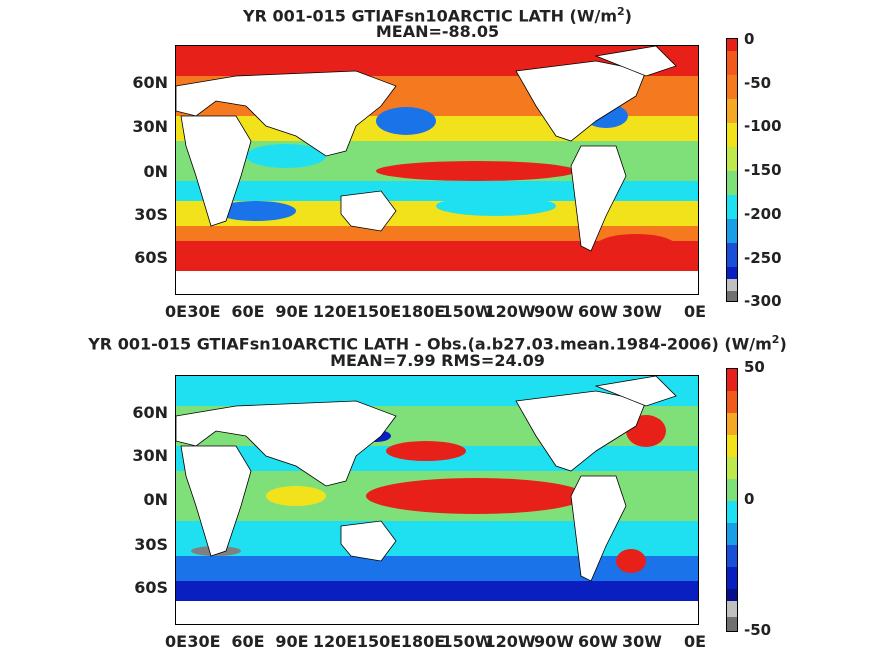 Image resolution: width=875 pixels, height=656 pixels. I want to click on map1-lon-180e: 180E, so click(423, 311).